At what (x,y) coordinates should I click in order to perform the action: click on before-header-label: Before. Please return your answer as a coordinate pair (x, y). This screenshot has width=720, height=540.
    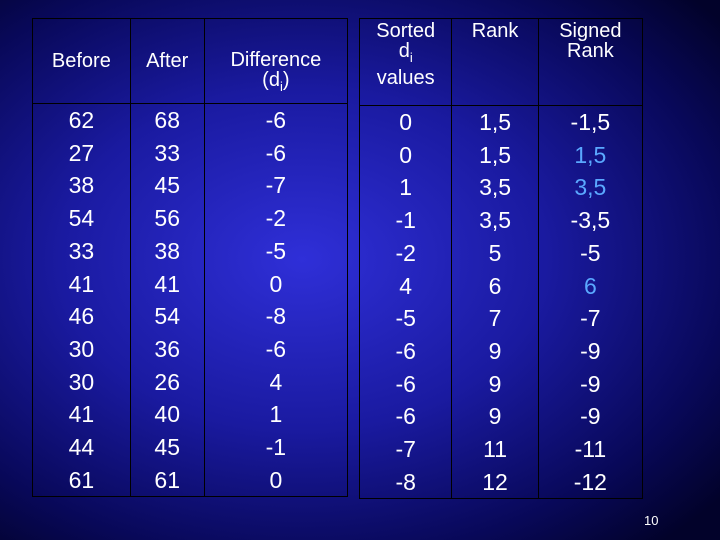
    Looking at the image, I should click on (81, 61).